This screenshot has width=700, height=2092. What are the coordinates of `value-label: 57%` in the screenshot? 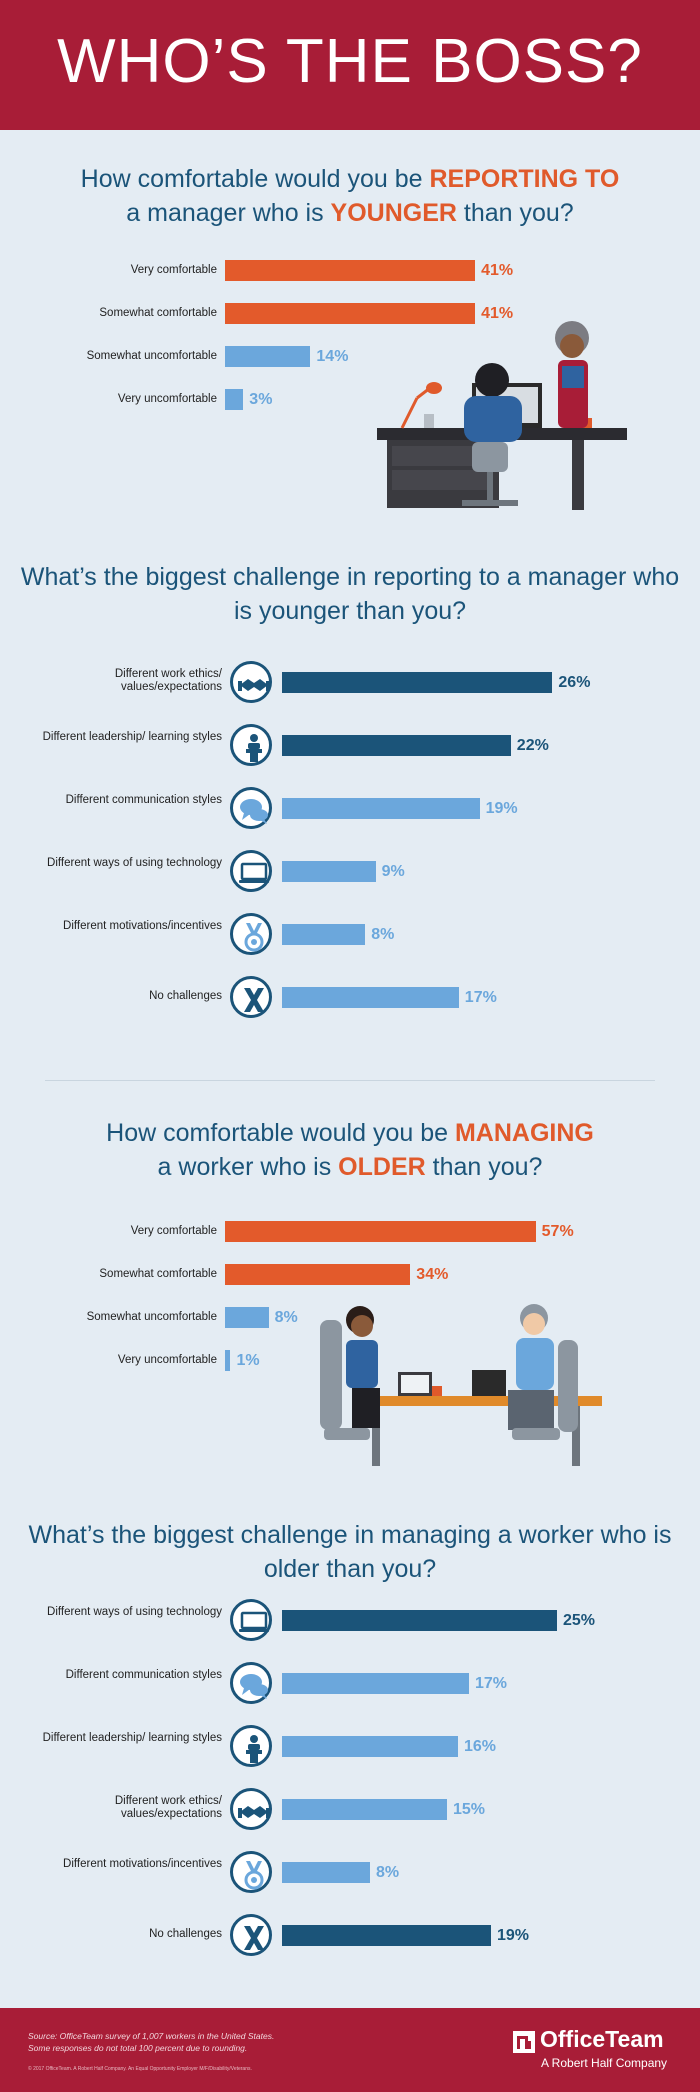 It's located at (557, 1231).